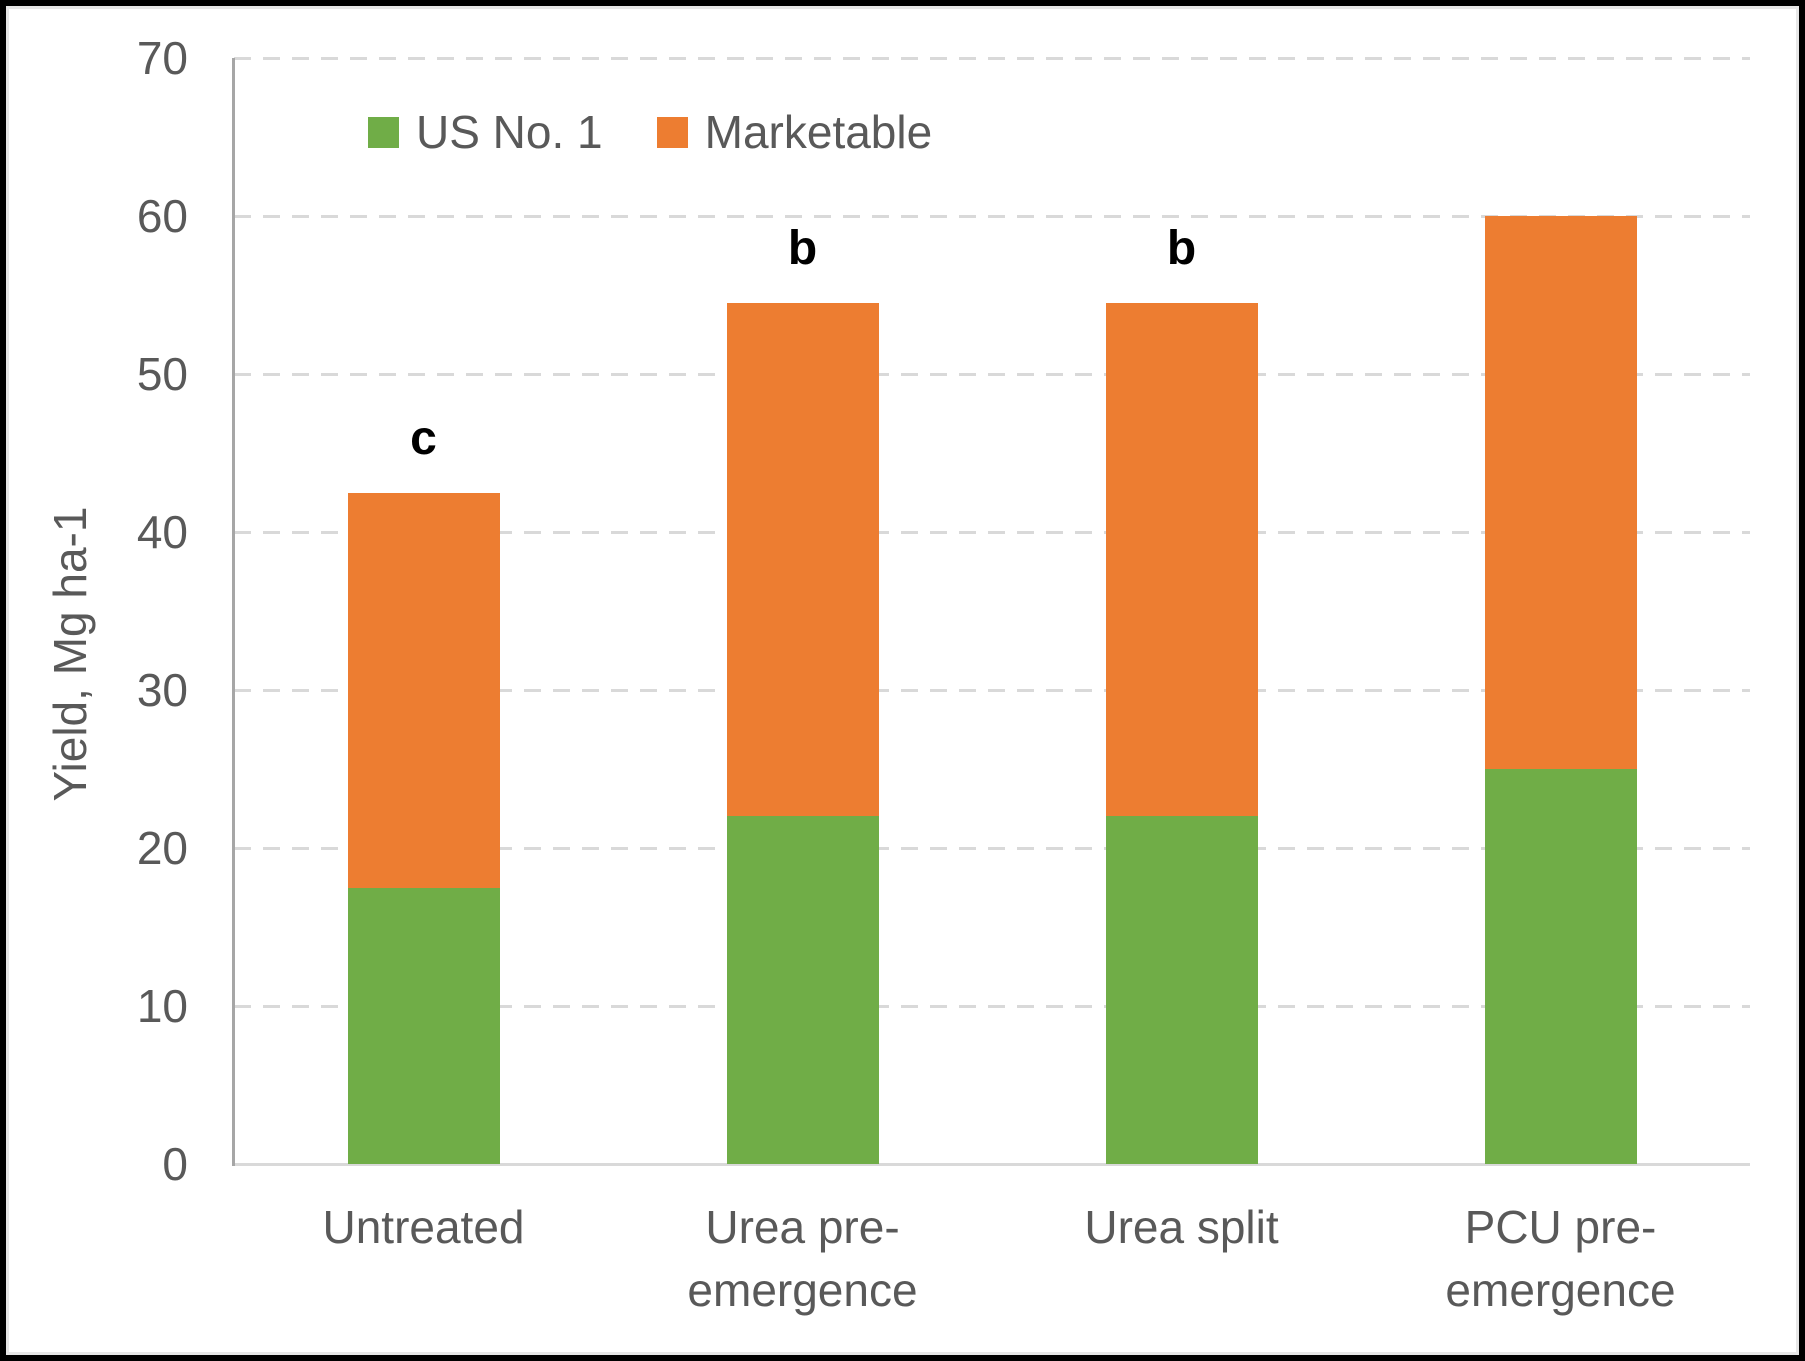 Image resolution: width=1805 pixels, height=1361 pixels. Describe the element at coordinates (992, 1164) in the screenshot. I see `x-axis-line` at that location.